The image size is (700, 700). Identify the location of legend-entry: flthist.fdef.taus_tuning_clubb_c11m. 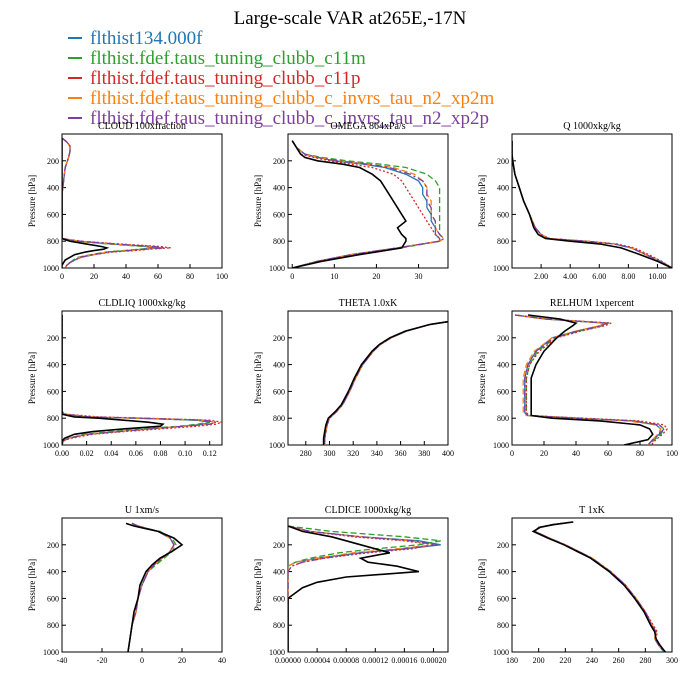
(228, 58).